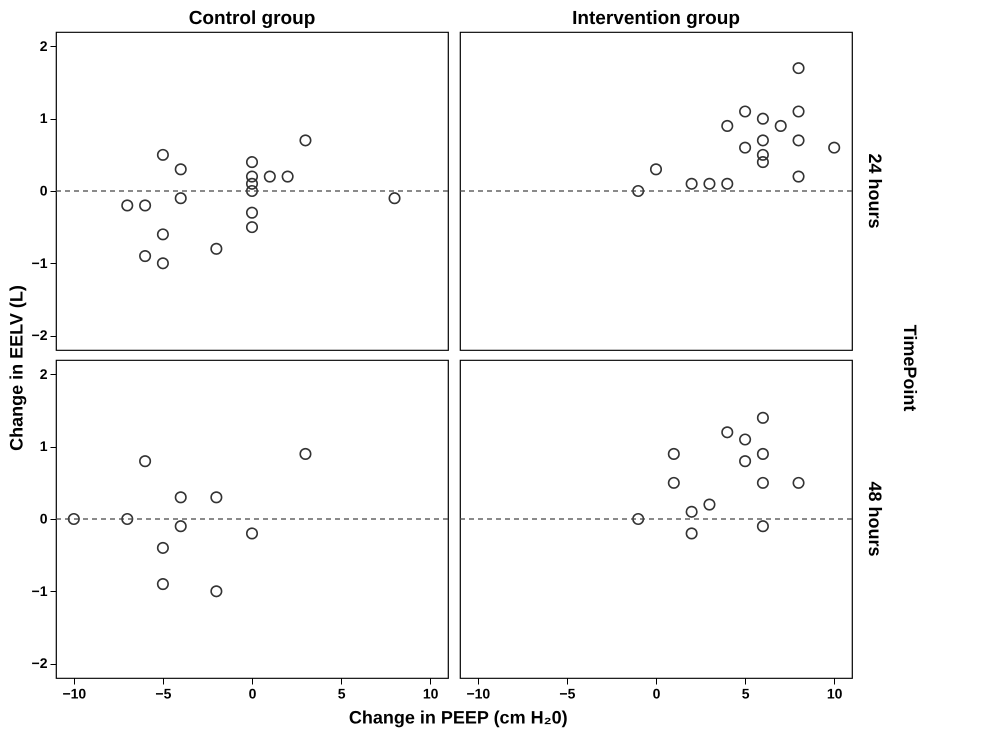 The width and height of the screenshot is (996, 754). What do you see at coordinates (16, 368) in the screenshot?
I see `y-axis-title: Change in EELV (L)` at bounding box center [16, 368].